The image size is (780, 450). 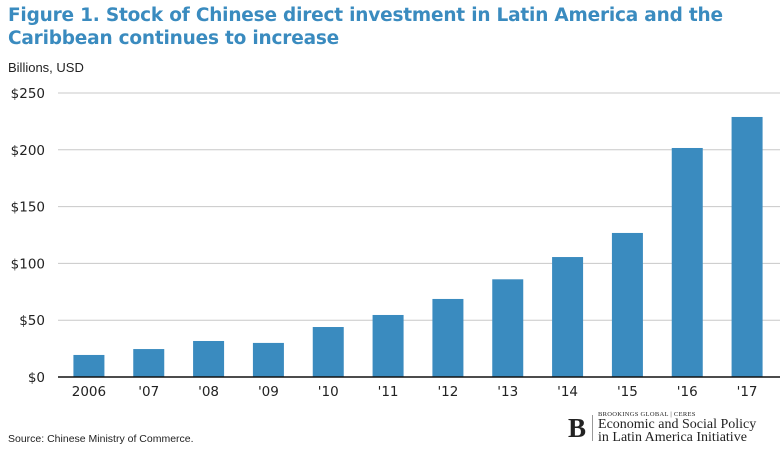 What do you see at coordinates (747, 392) in the screenshot?
I see `x-tick-label: '17` at bounding box center [747, 392].